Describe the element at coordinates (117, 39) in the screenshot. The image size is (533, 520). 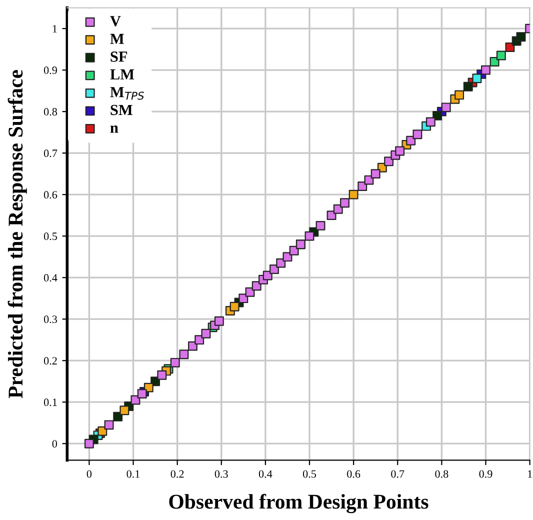
I see `legend-label: M` at that location.